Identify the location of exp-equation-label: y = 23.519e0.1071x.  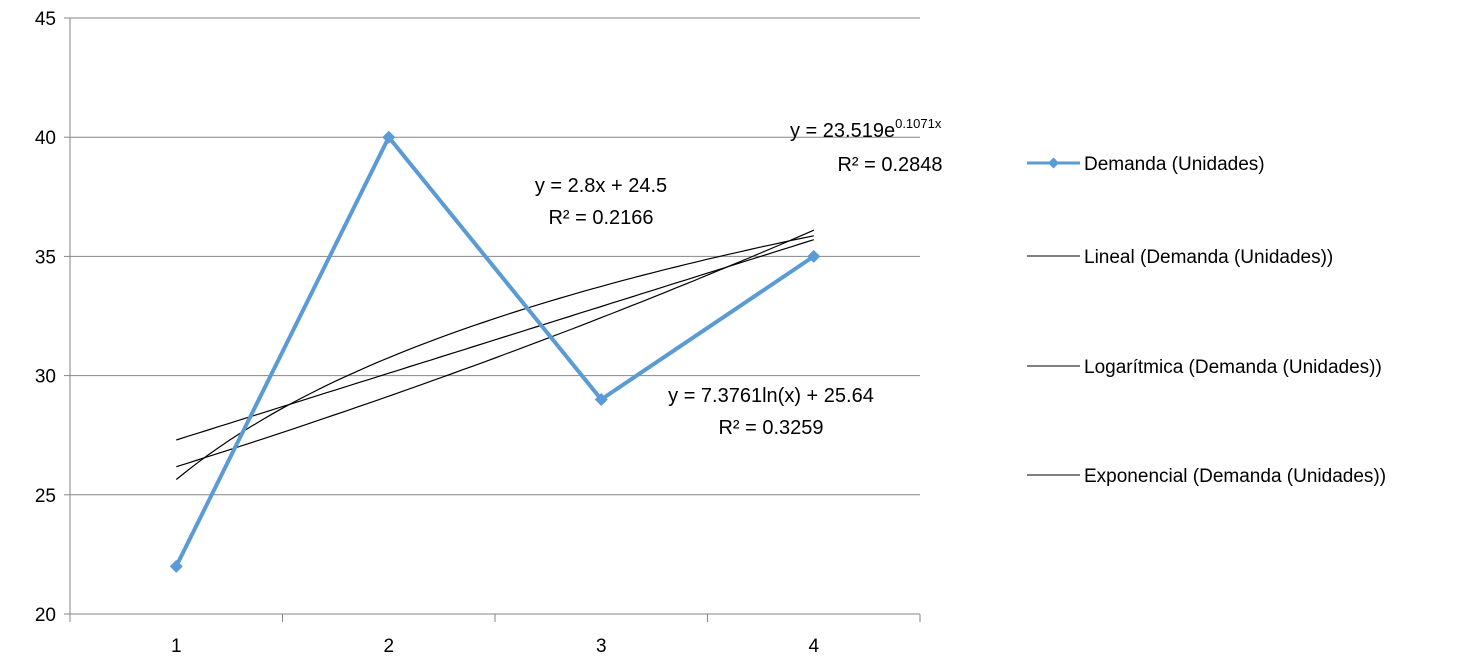
(866, 129).